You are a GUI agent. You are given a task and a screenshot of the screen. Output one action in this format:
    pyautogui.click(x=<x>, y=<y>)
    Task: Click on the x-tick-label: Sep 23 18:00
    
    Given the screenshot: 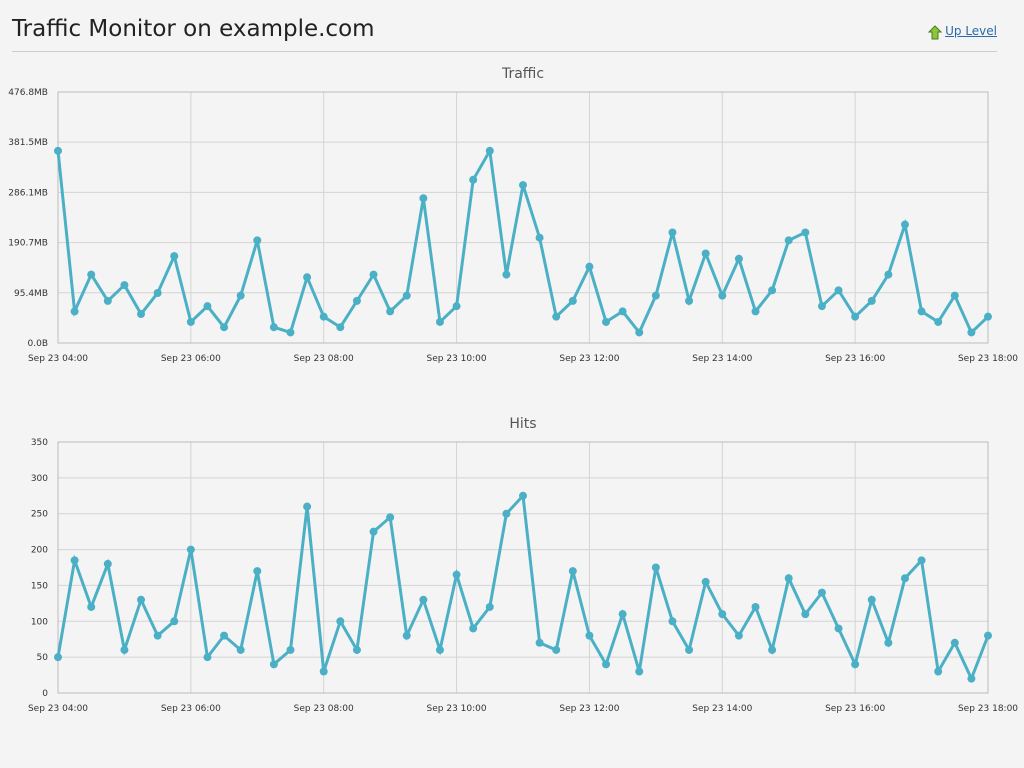 What is the action you would take?
    pyautogui.click(x=988, y=709)
    